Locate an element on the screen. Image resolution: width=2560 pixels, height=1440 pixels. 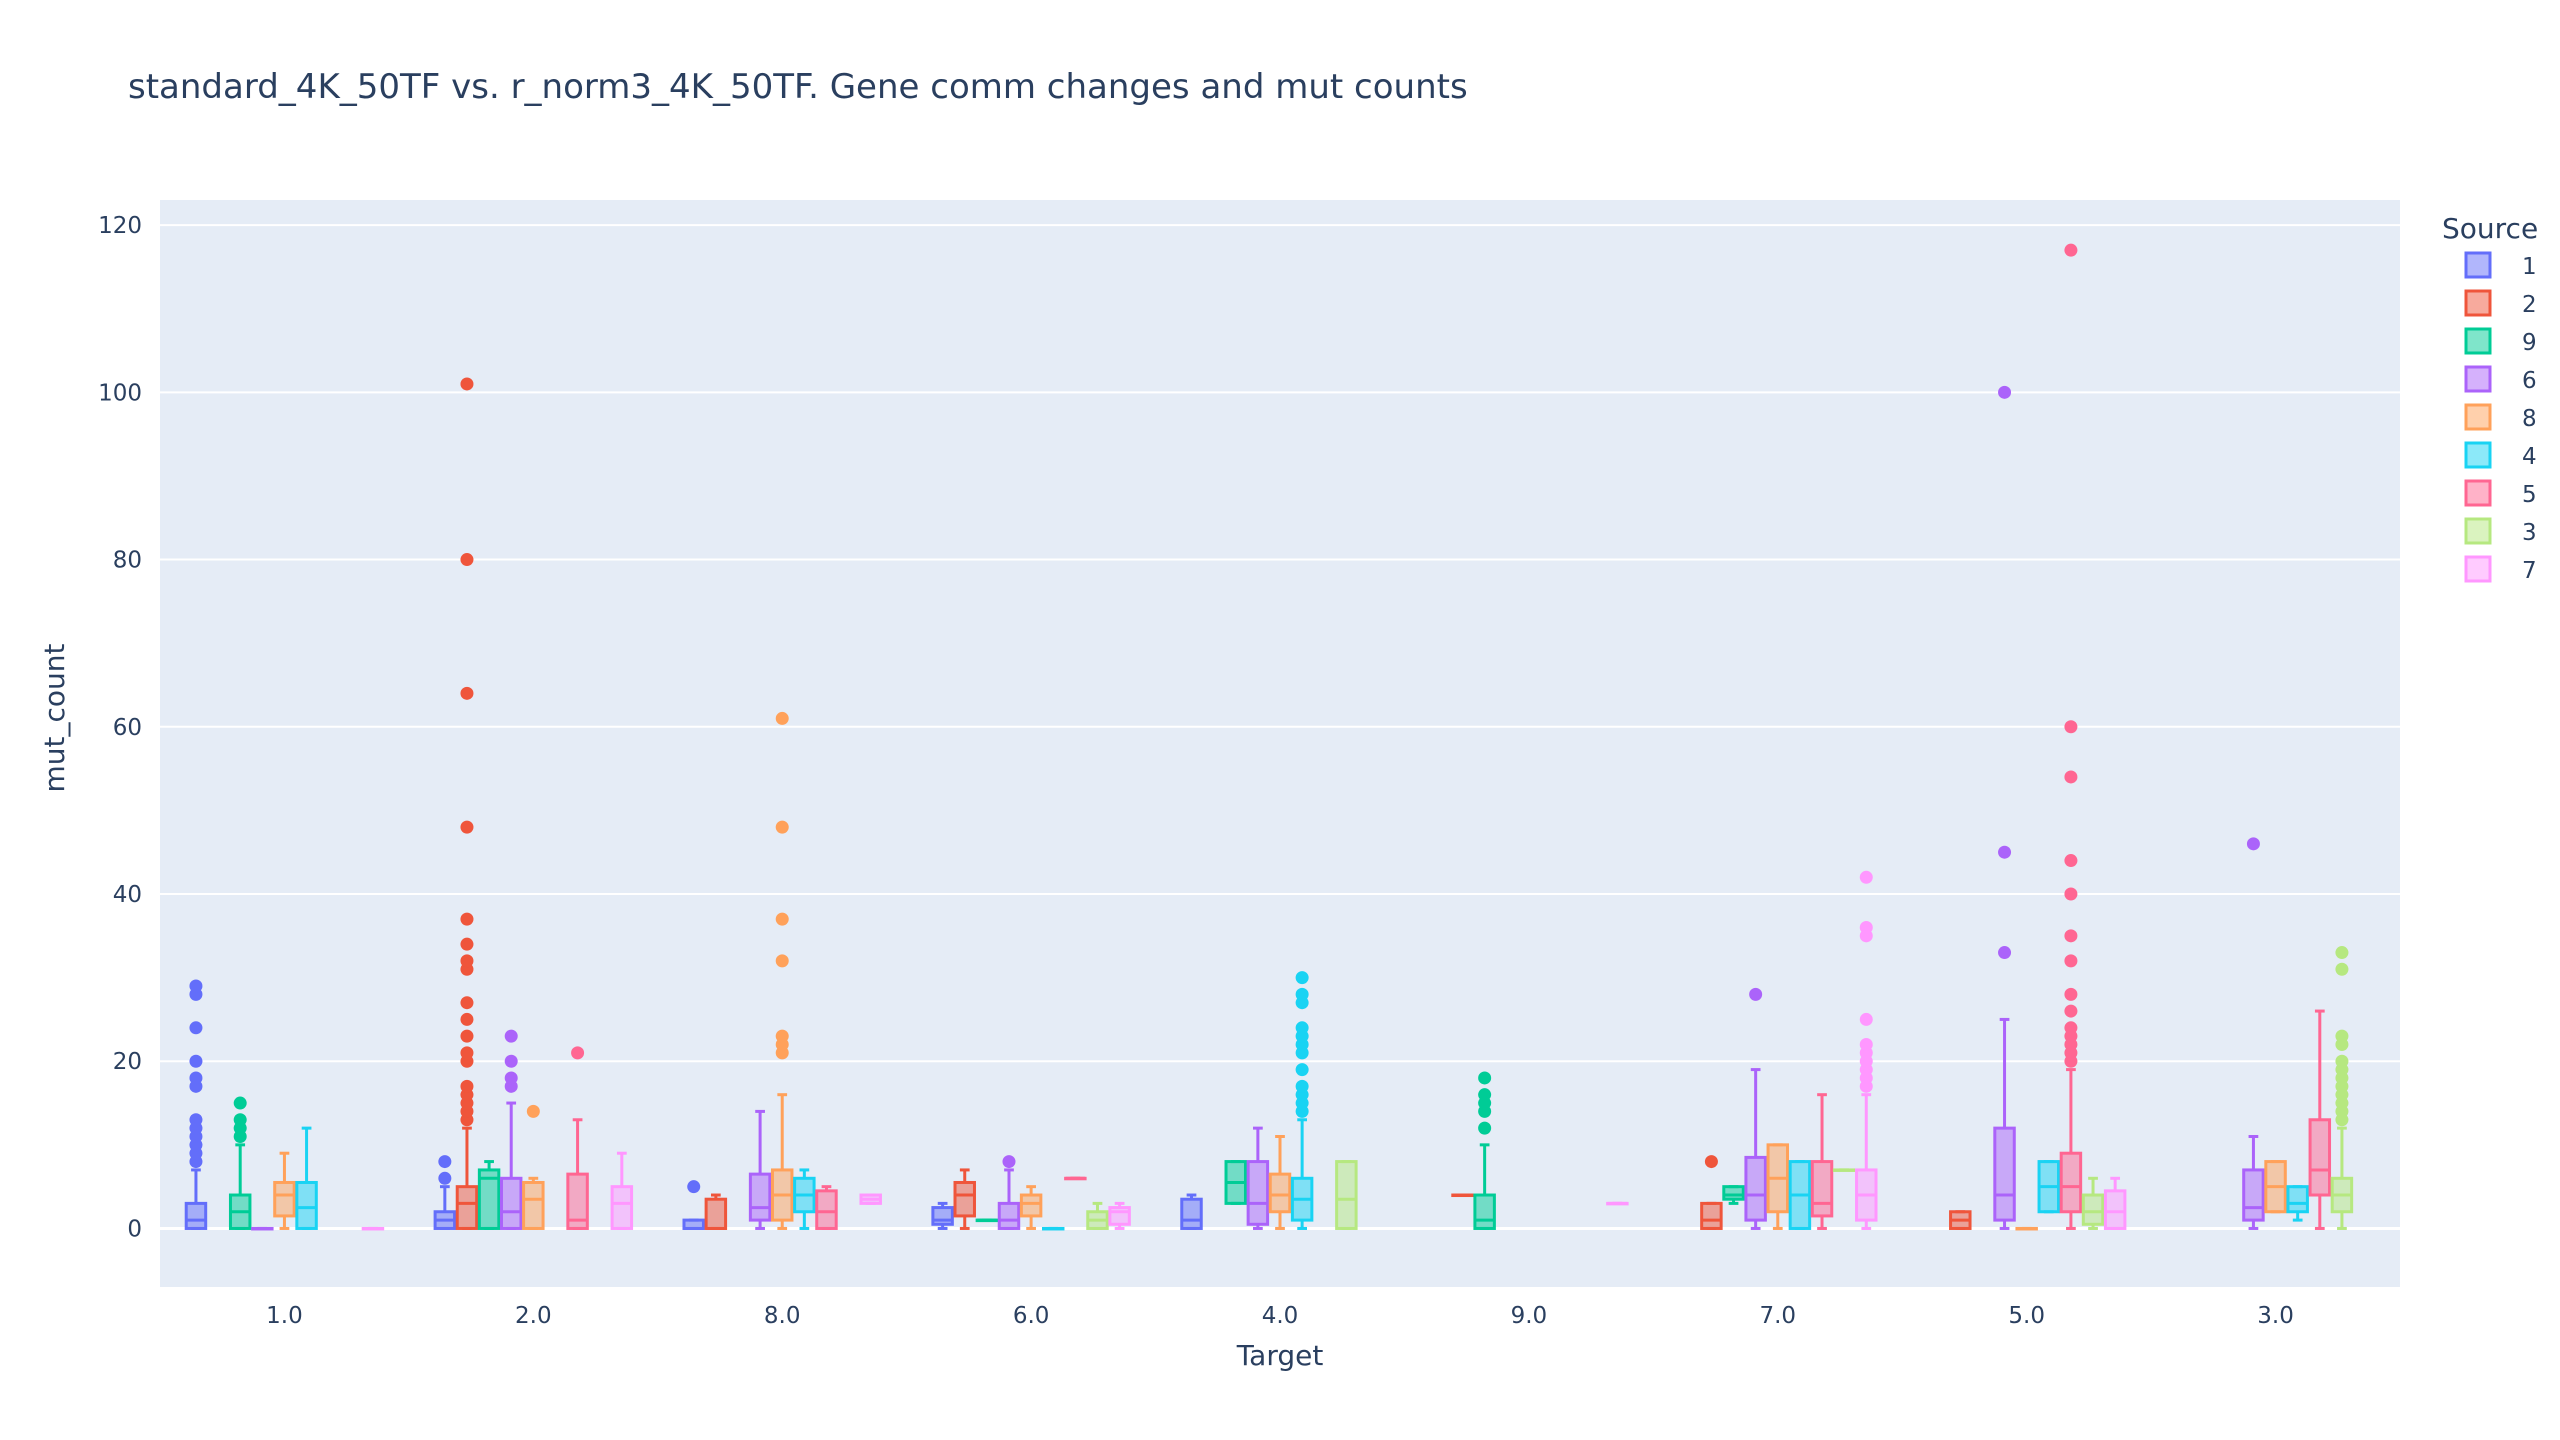
y-tick-label: 20 is located at coordinates (127, 1062).